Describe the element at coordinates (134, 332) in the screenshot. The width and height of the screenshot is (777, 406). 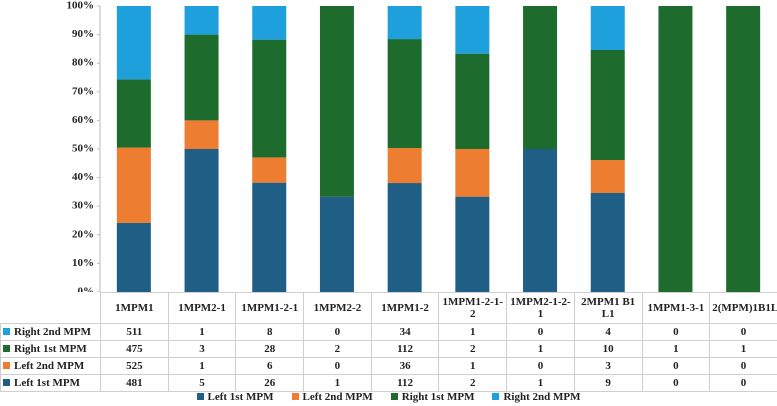
I see `table-value: 511` at that location.